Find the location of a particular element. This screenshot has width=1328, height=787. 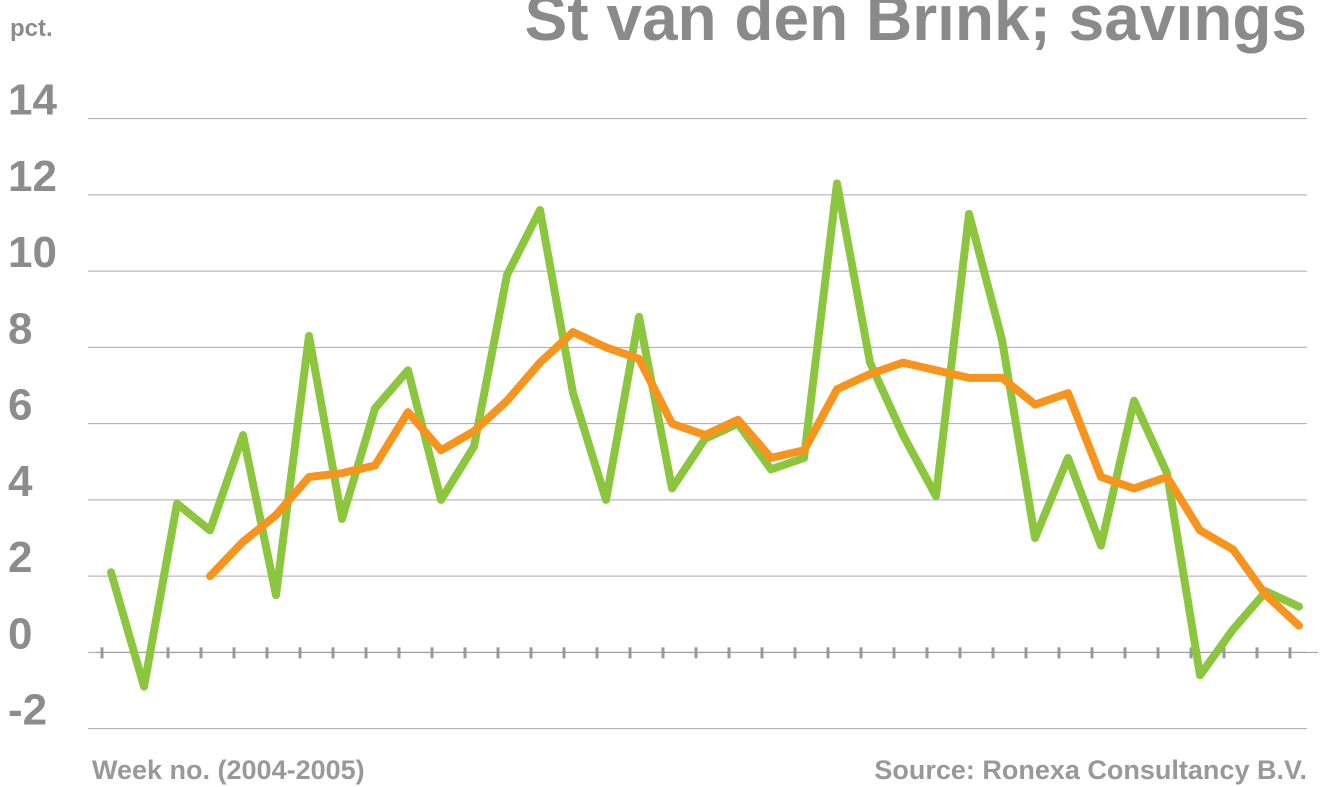

y-tick-label: 2 is located at coordinates (20, 557).